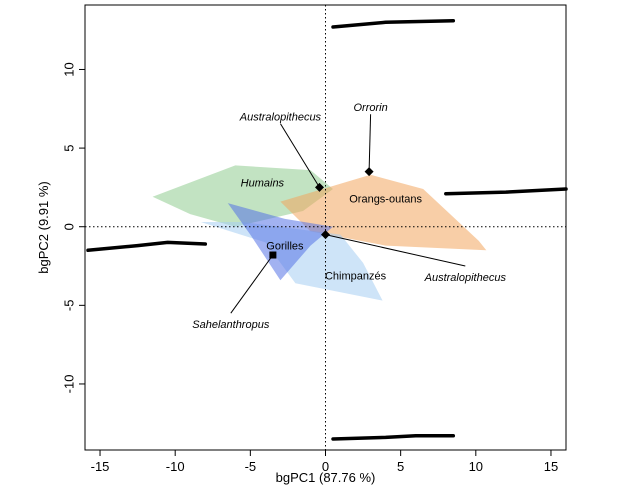  What do you see at coordinates (370, 108) in the screenshot?
I see `label-orrorin: Orrorin` at bounding box center [370, 108].